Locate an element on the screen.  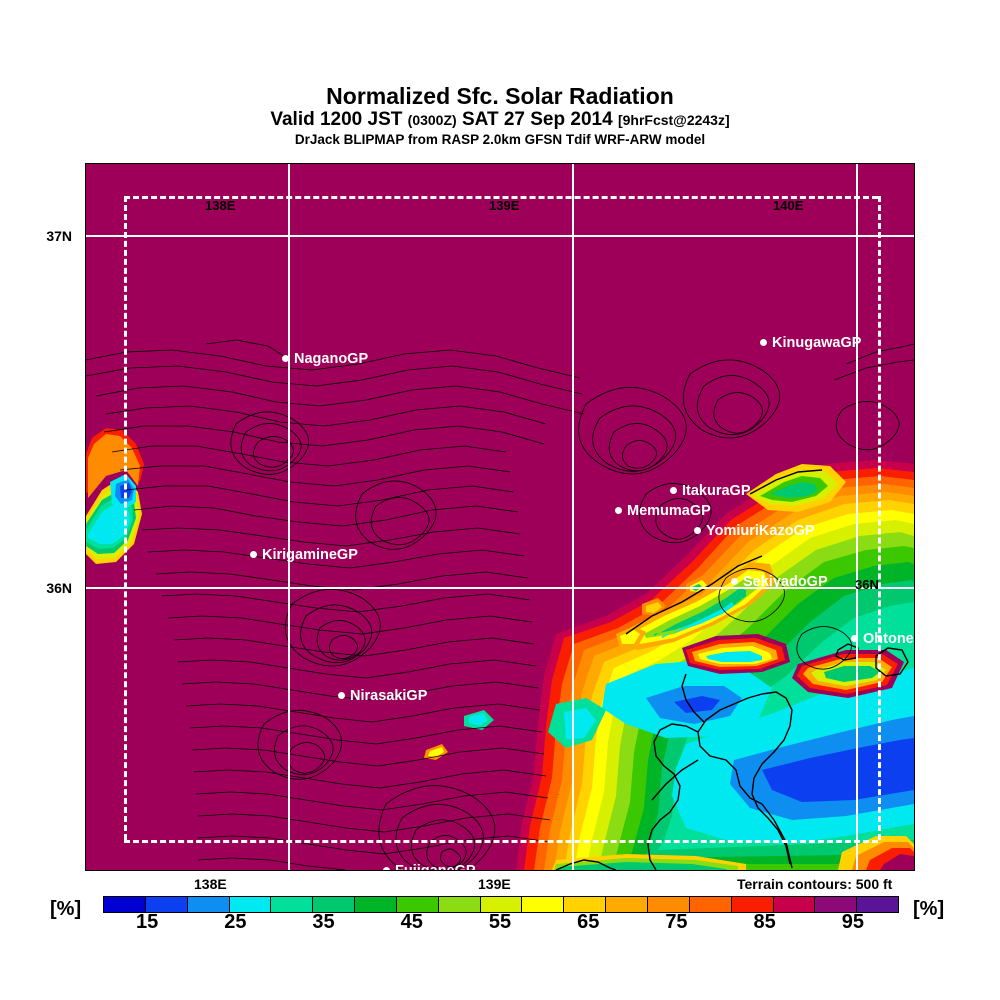
colorbar-tick-35: 35 is located at coordinates (323, 922).